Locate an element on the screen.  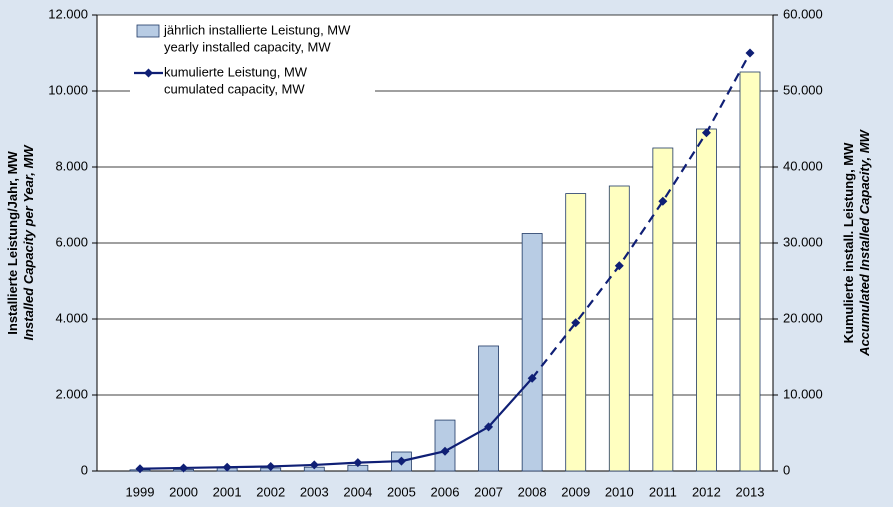
x-tick-label: 2000 is located at coordinates (183, 491).